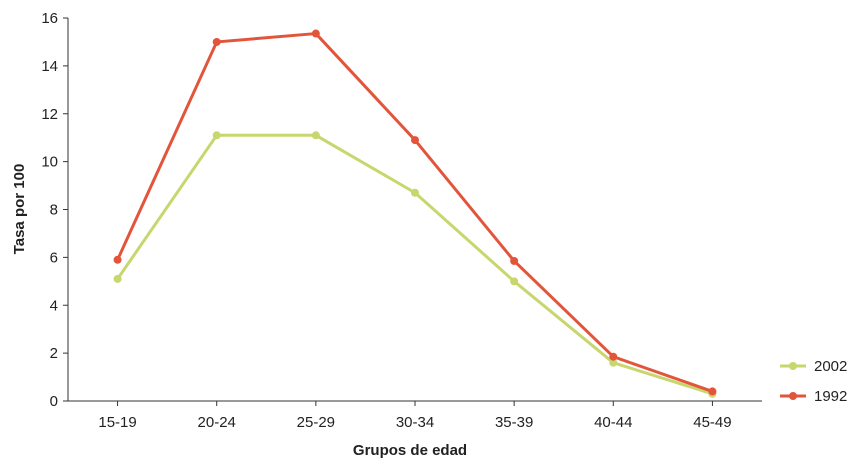  I want to click on legend-item-1992: 1992, so click(813, 396).